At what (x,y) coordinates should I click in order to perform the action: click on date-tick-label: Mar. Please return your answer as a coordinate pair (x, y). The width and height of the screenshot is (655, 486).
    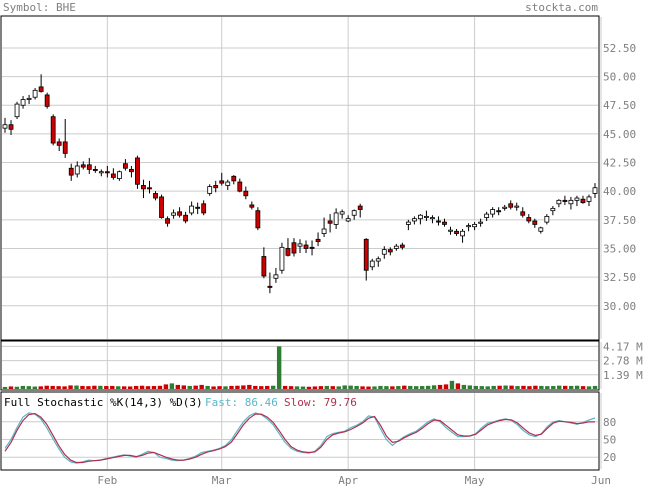
    Looking at the image, I should click on (222, 480).